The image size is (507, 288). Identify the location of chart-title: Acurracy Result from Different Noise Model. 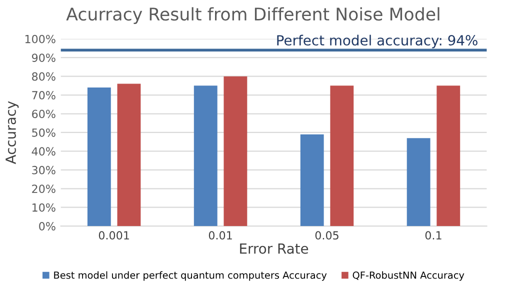
(253, 15).